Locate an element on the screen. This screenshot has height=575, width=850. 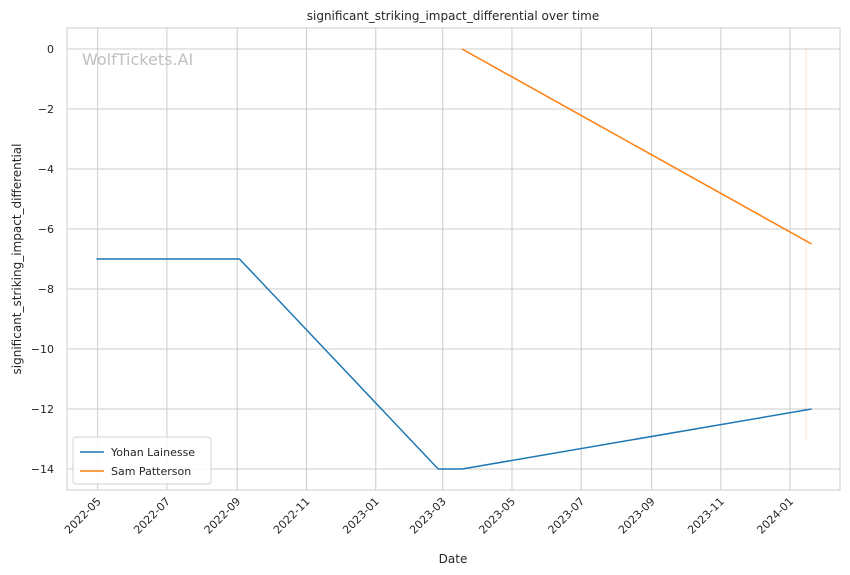
legend-label-yohan-lainesse: Yohan Lainesse is located at coordinates (152, 452).